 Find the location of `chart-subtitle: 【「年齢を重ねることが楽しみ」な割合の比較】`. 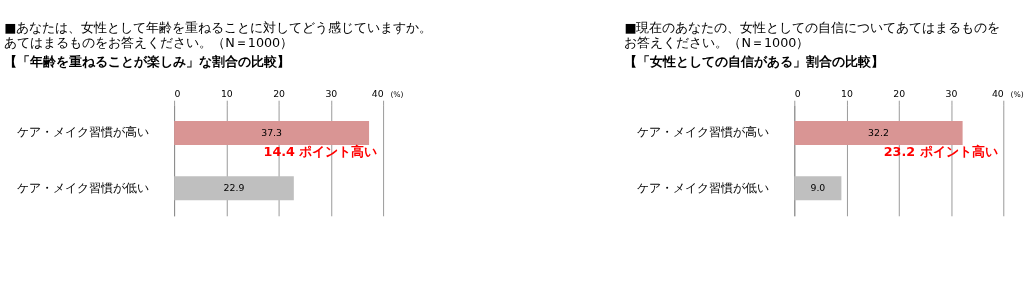

chart-subtitle: 【「年齢を重ねることが楽しみ」な割合の比較】 is located at coordinates (147, 62).